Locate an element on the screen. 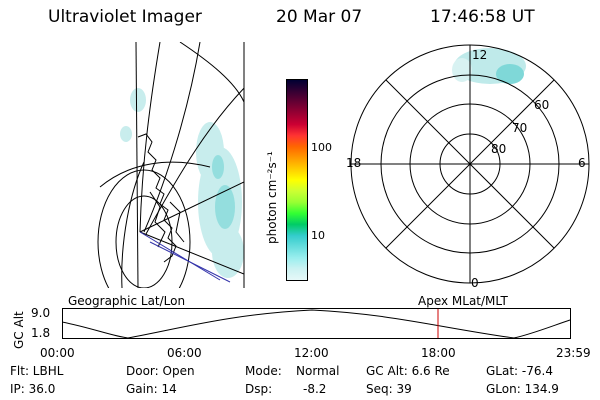 This screenshot has width=600, height=400. ip-status: IP: 36.0 is located at coordinates (33, 389).